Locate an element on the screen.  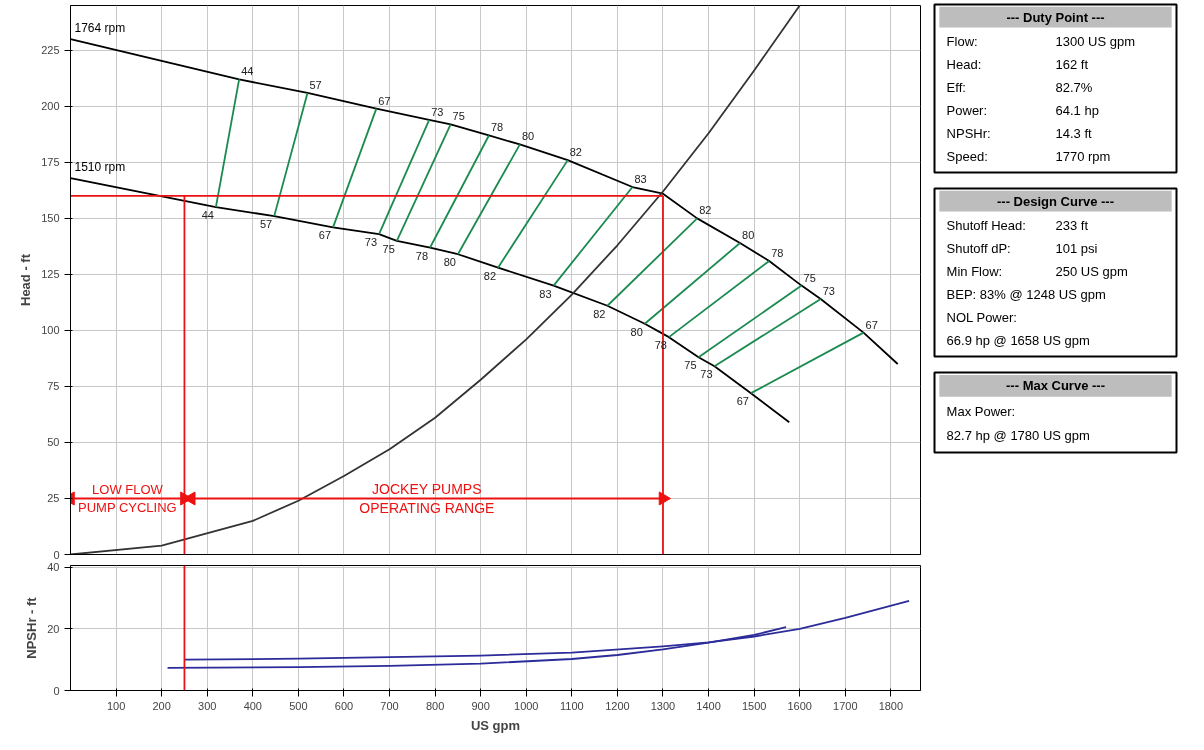
text: NPSHr: 14.3 ft is located at coordinates (1019, 133).